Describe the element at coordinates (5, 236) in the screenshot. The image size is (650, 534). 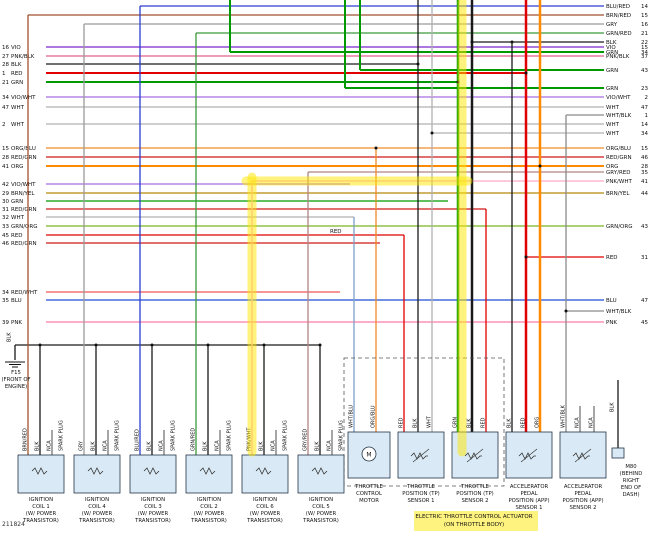
I see `left-pin-number: 45` at that location.